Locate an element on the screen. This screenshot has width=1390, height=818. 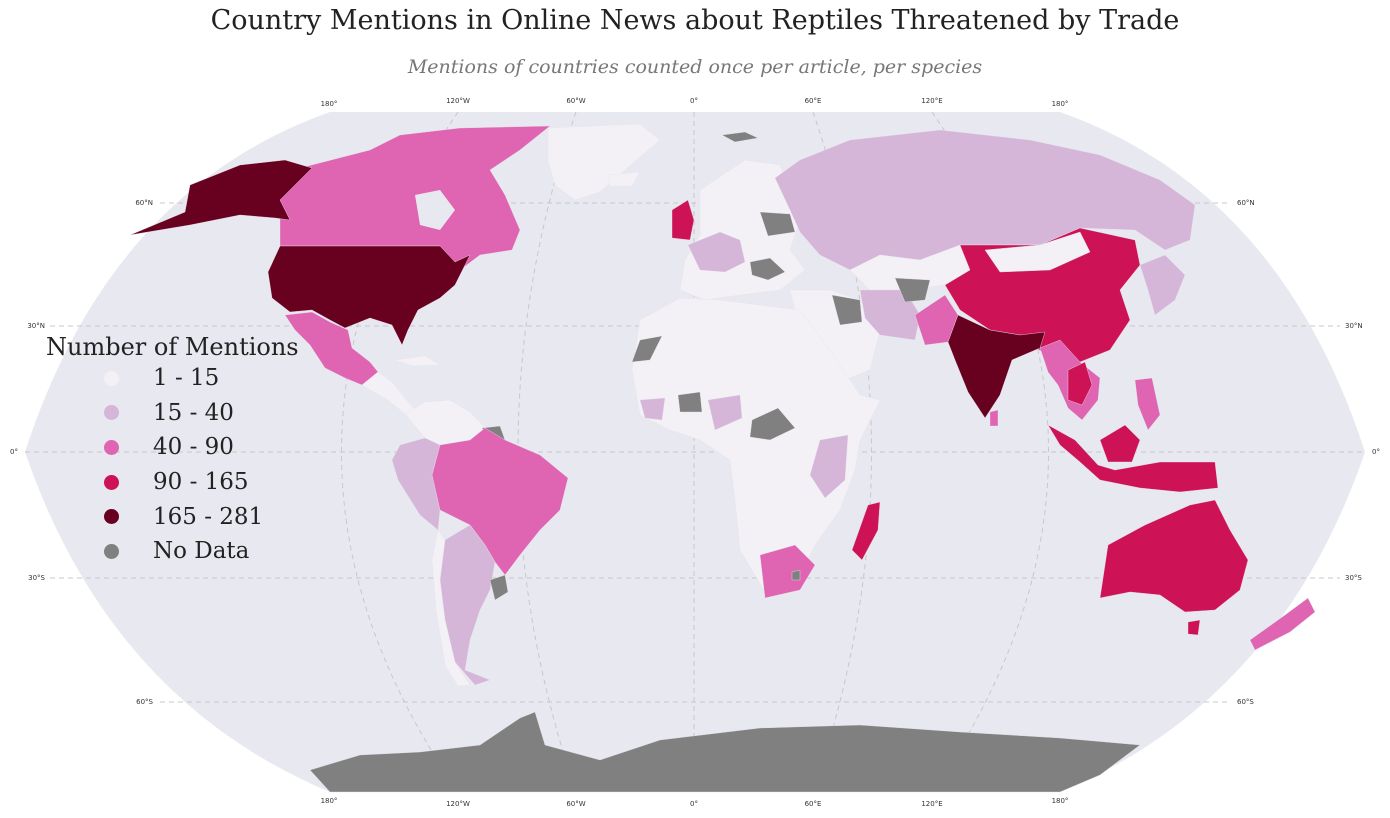
legend-label: 40 - 90 is located at coordinates (193, 447).